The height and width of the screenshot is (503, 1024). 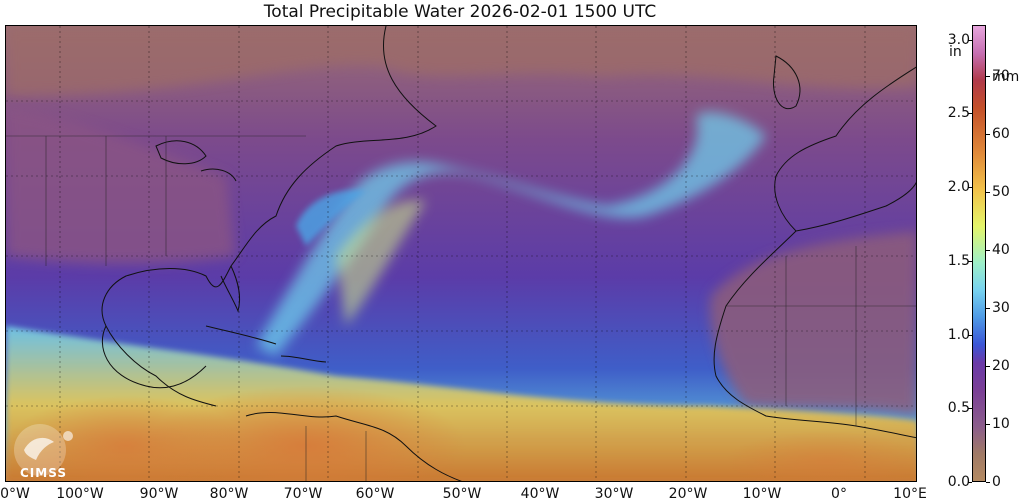 What do you see at coordinates (839, 494) in the screenshot?
I see `x-tick-label: 0°` at bounding box center [839, 494].